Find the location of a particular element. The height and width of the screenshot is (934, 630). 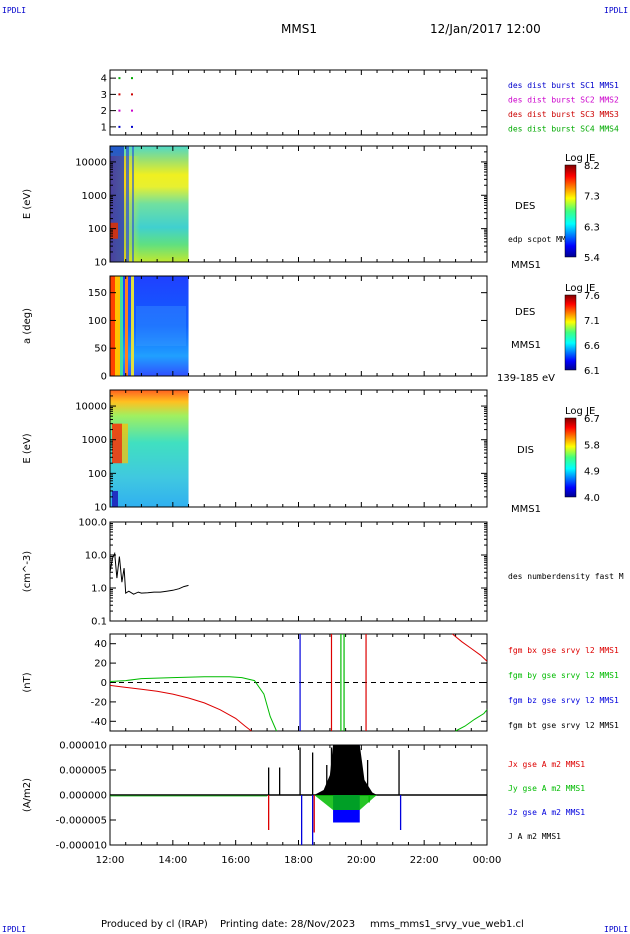

y-axis-label: (A/m2) is located at coordinates (27, 795).